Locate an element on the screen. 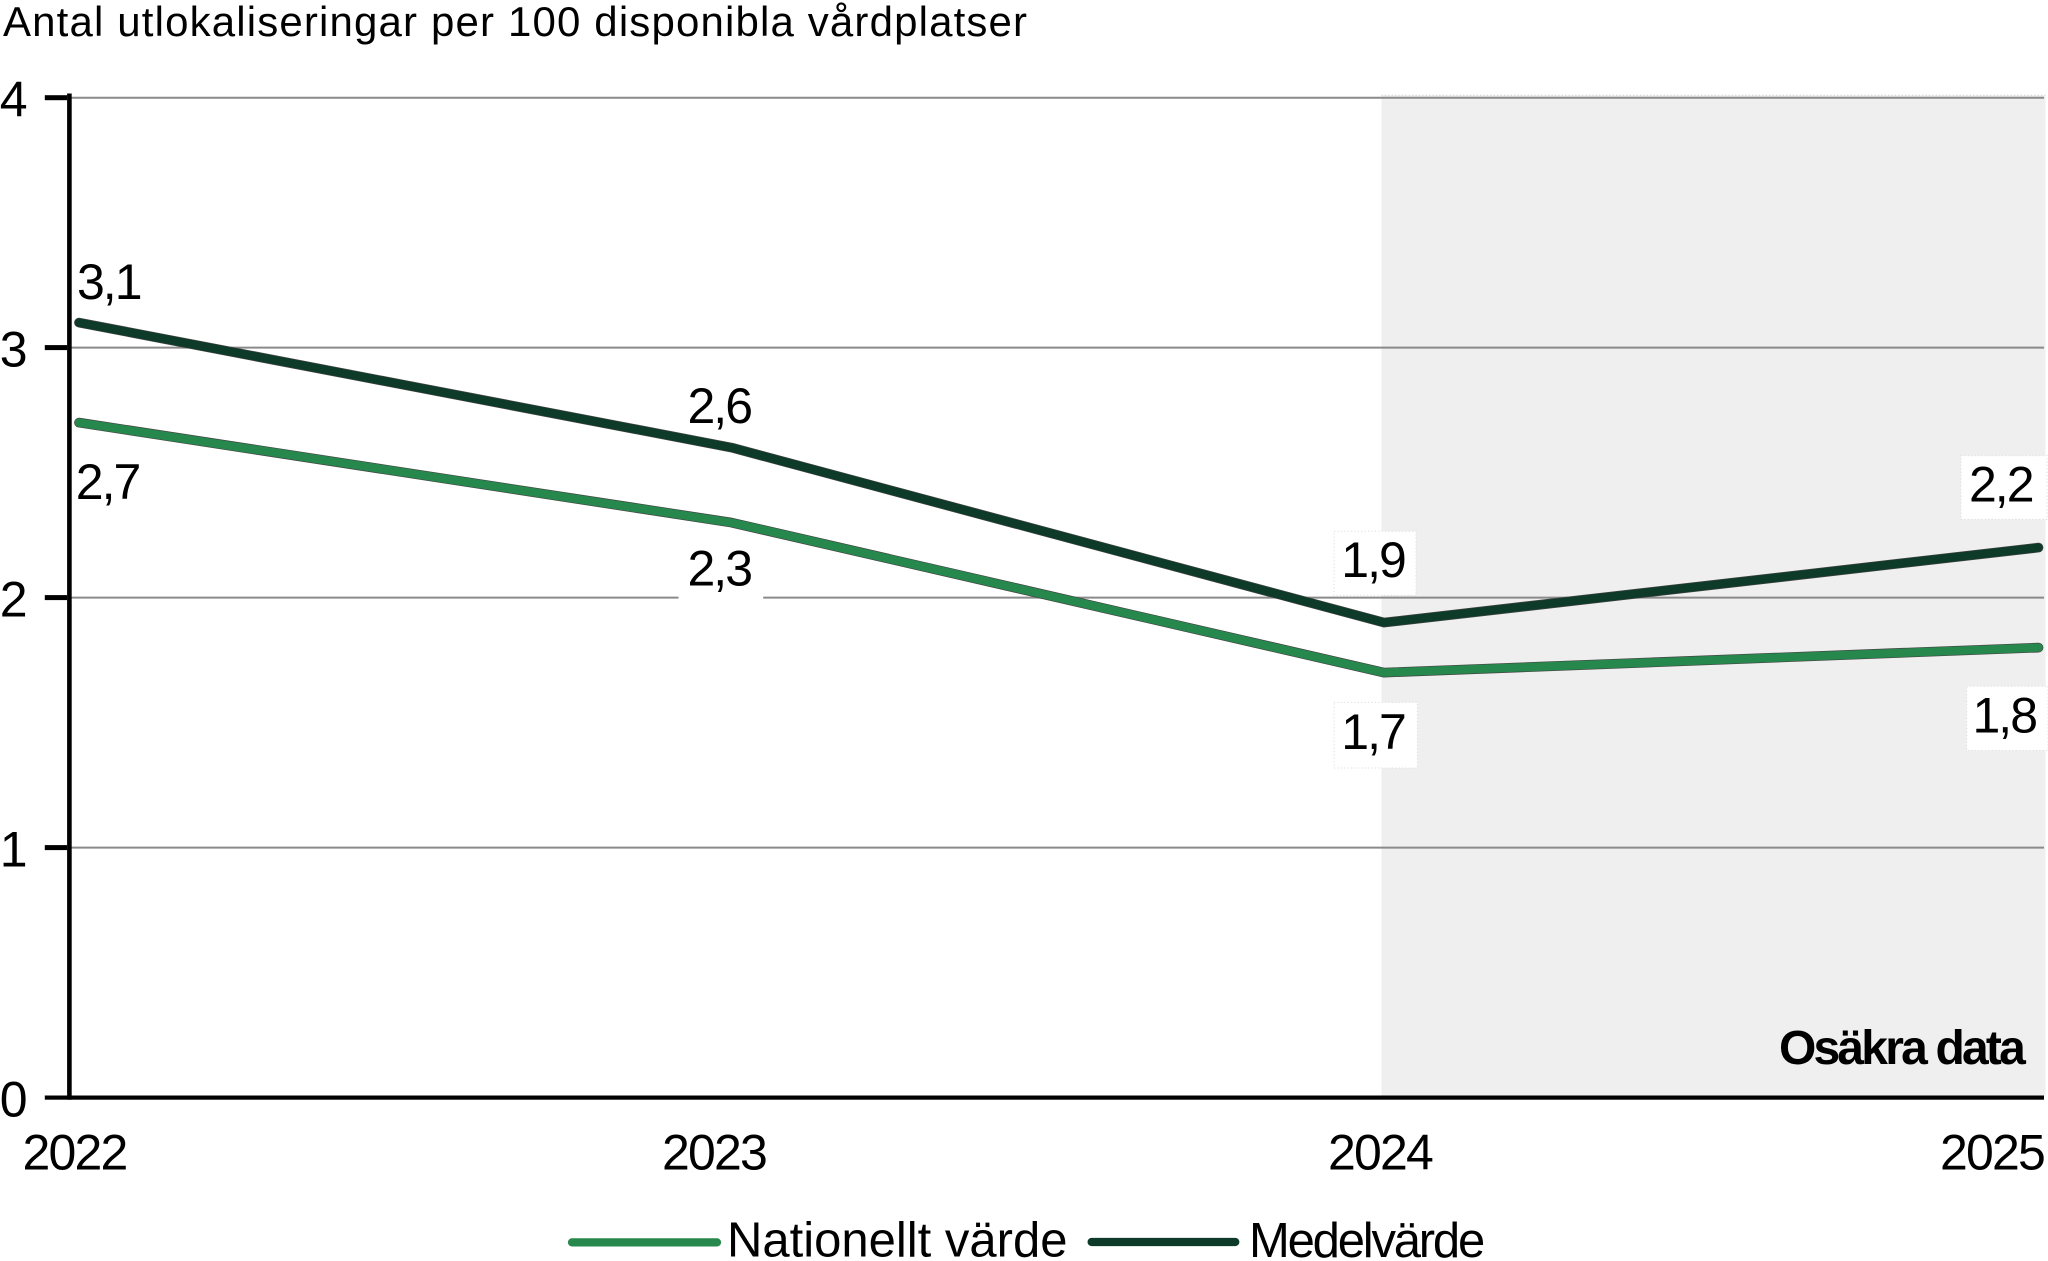  svg-text: Osäkra data is located at coordinates (1902, 1048).